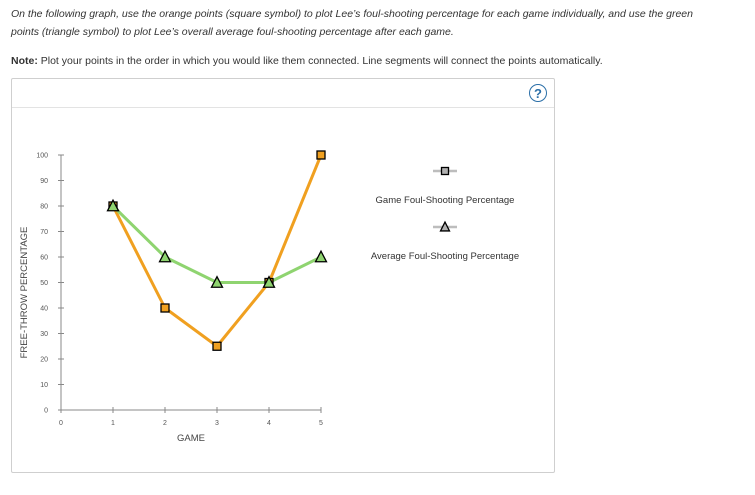 The image size is (755, 495). I want to click on x-tick-label: 2, so click(165, 423).